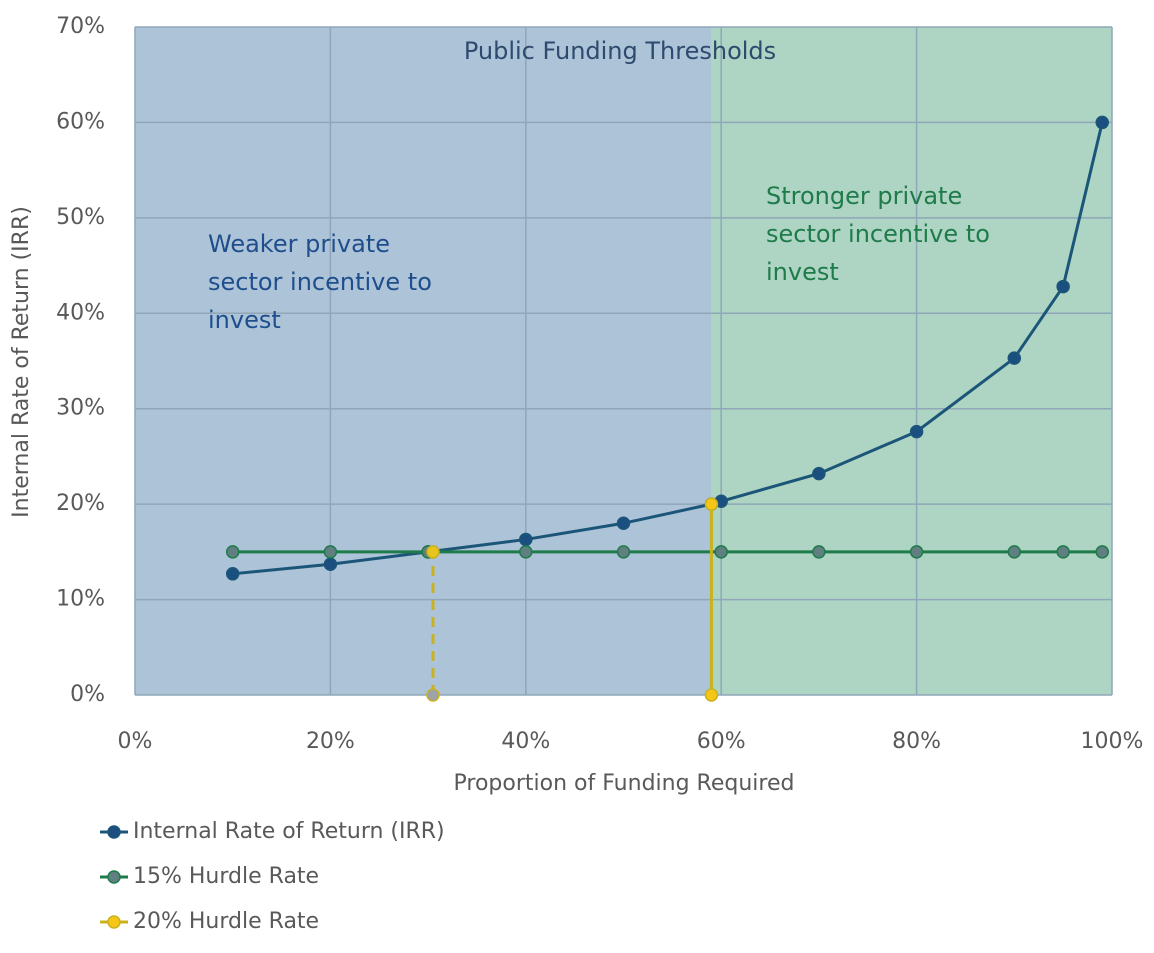 This screenshot has width=1154, height=953. I want to click on x-tick-label: 0%, so click(135, 741).